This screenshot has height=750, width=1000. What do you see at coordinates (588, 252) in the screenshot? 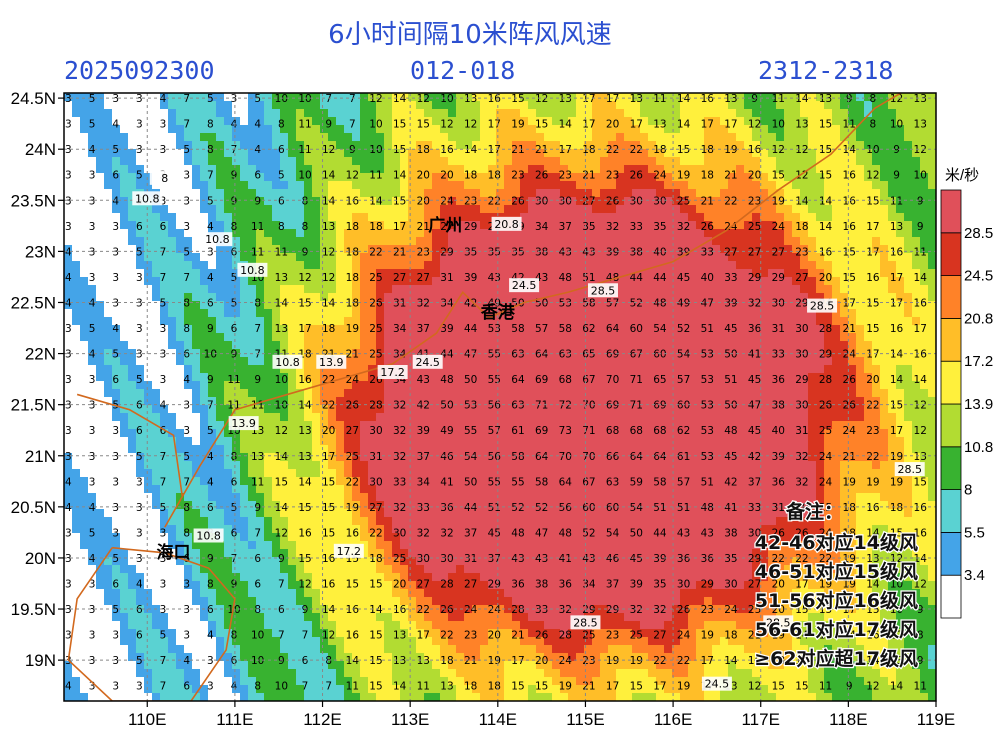
I see `gust-value: 43` at bounding box center [588, 252].